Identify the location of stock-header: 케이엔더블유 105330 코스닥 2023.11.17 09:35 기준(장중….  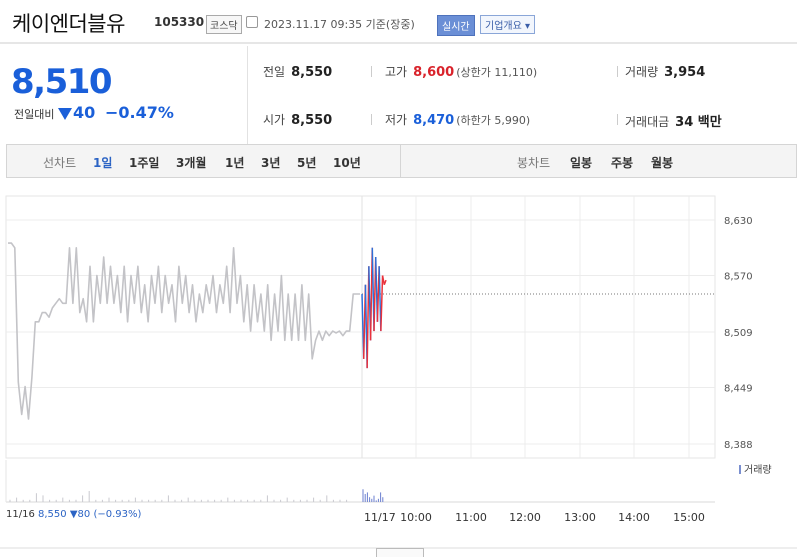
(398, 22).